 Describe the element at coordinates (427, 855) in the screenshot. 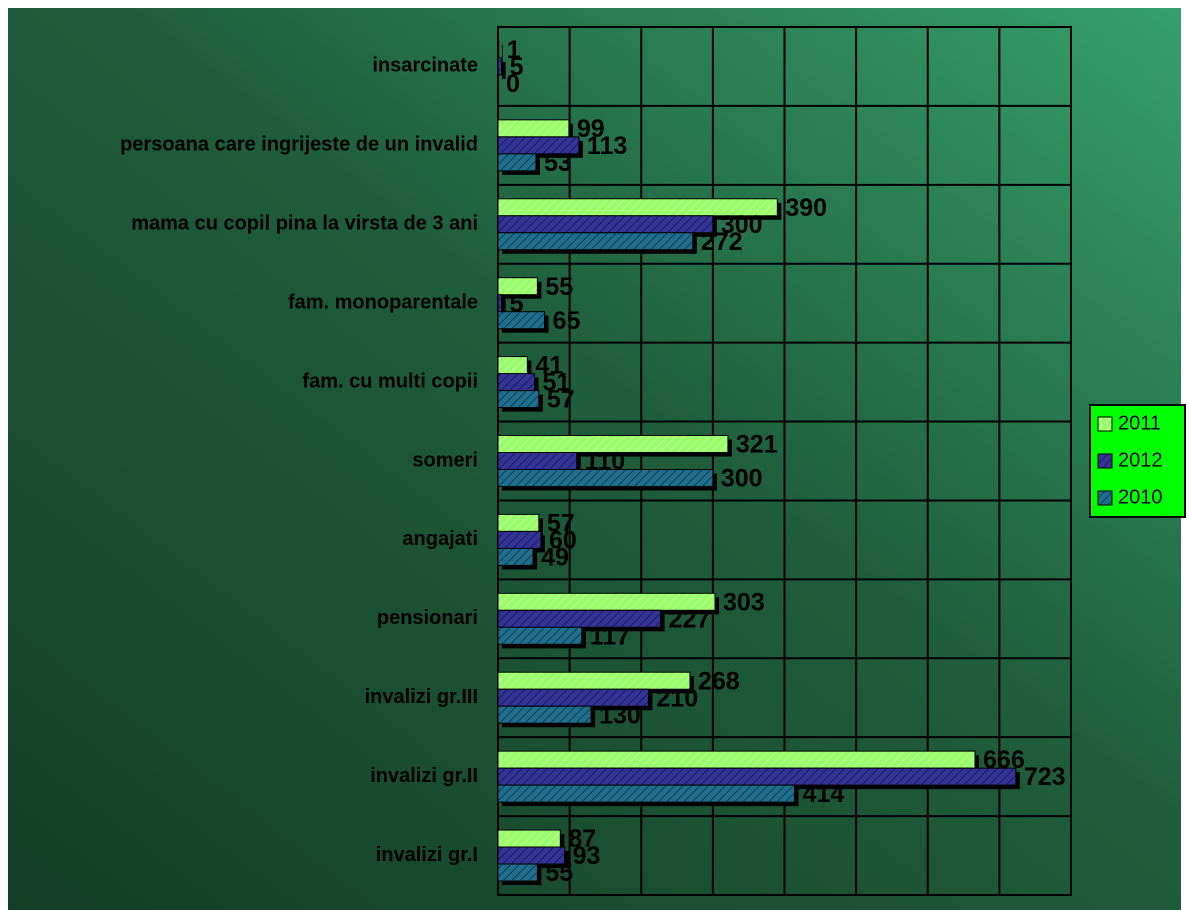

I see `category-label: invalizi gr.I` at that location.